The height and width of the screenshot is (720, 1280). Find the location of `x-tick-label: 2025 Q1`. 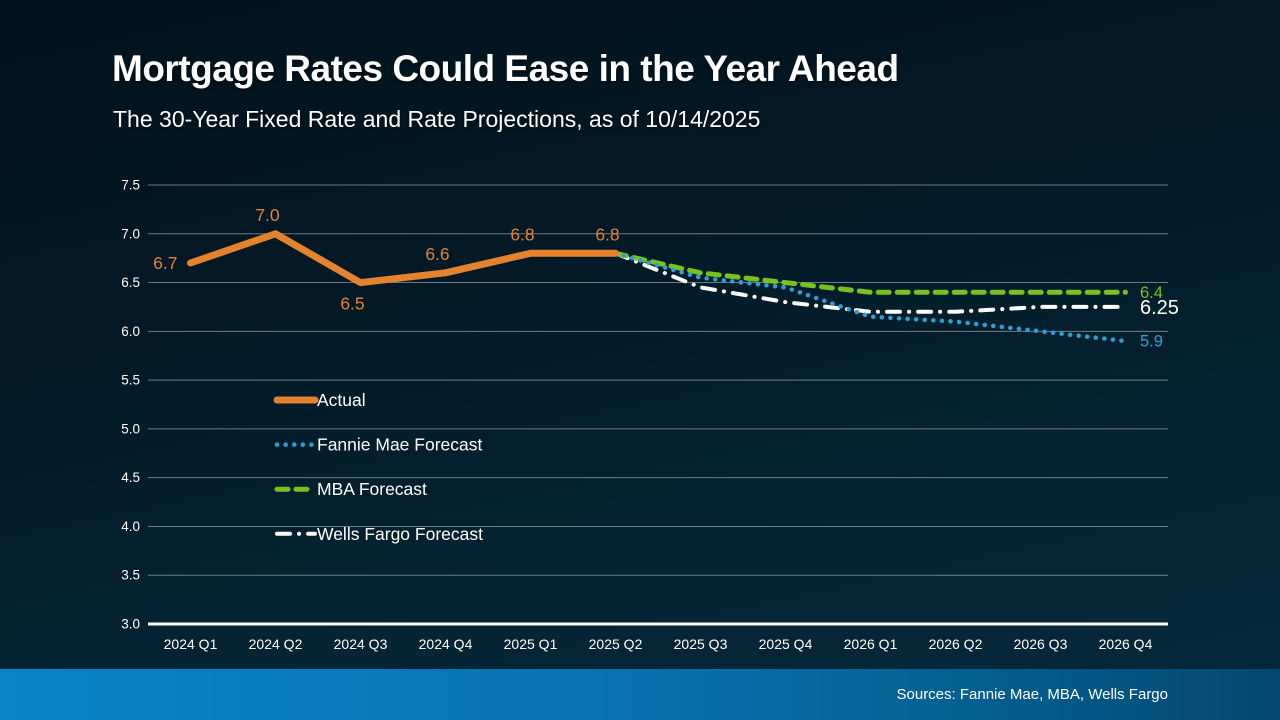

x-tick-label: 2025 Q1 is located at coordinates (531, 644).